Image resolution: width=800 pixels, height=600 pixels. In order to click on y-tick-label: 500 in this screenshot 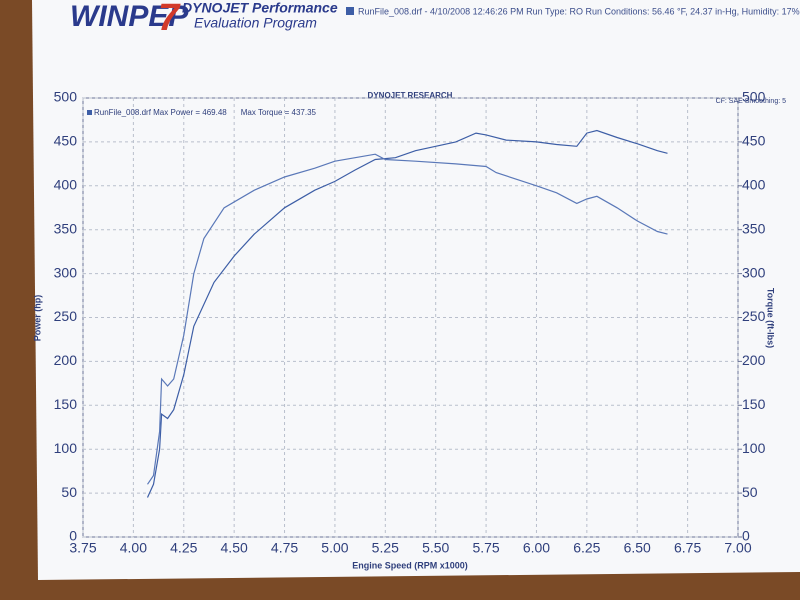, I will do `click(66, 97)`.